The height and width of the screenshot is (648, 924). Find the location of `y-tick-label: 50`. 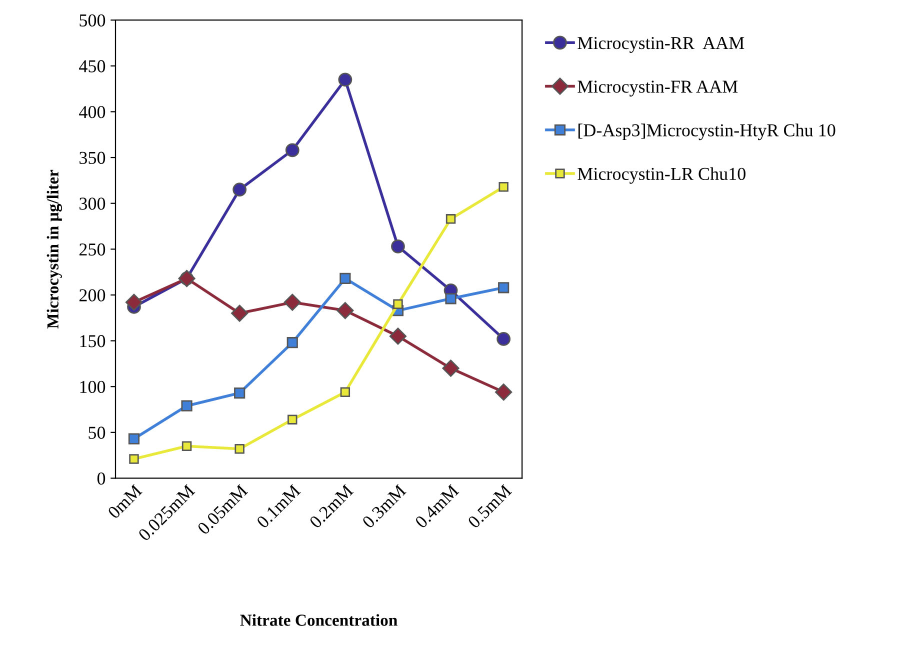

y-tick-label: 50 is located at coordinates (97, 432).